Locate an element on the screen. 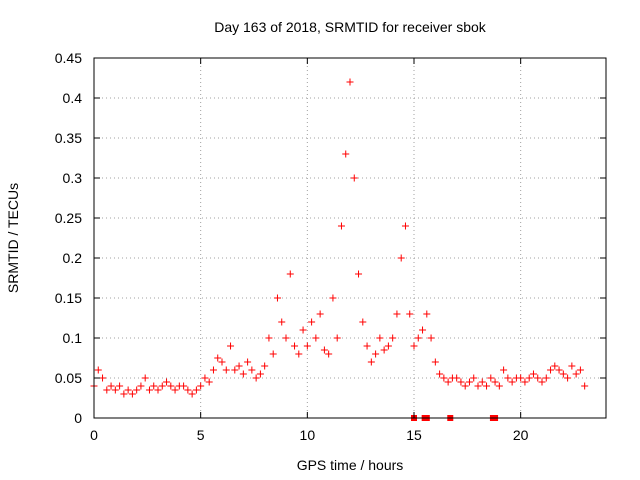 Image resolution: width=640 pixels, height=480 pixels. x-tick-label: 20 is located at coordinates (521, 435).